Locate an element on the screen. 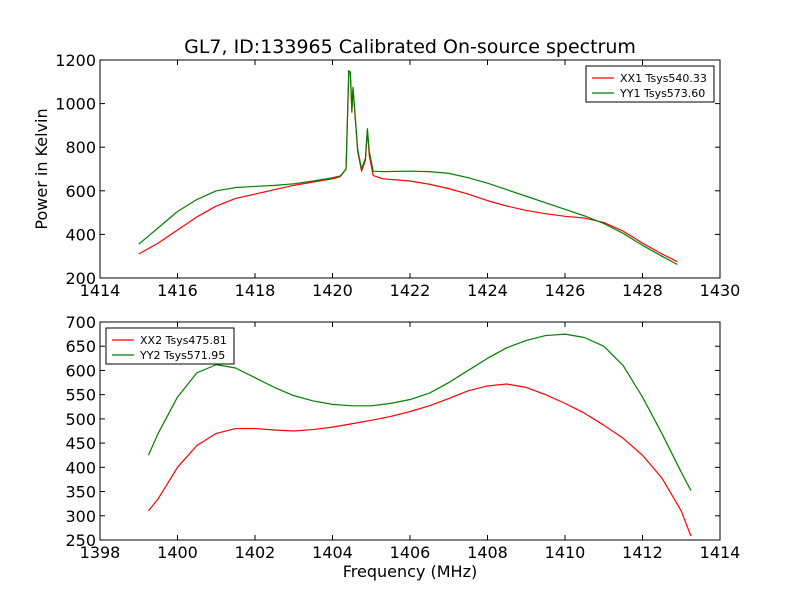  y-tick-label: 550 is located at coordinates (80, 395).